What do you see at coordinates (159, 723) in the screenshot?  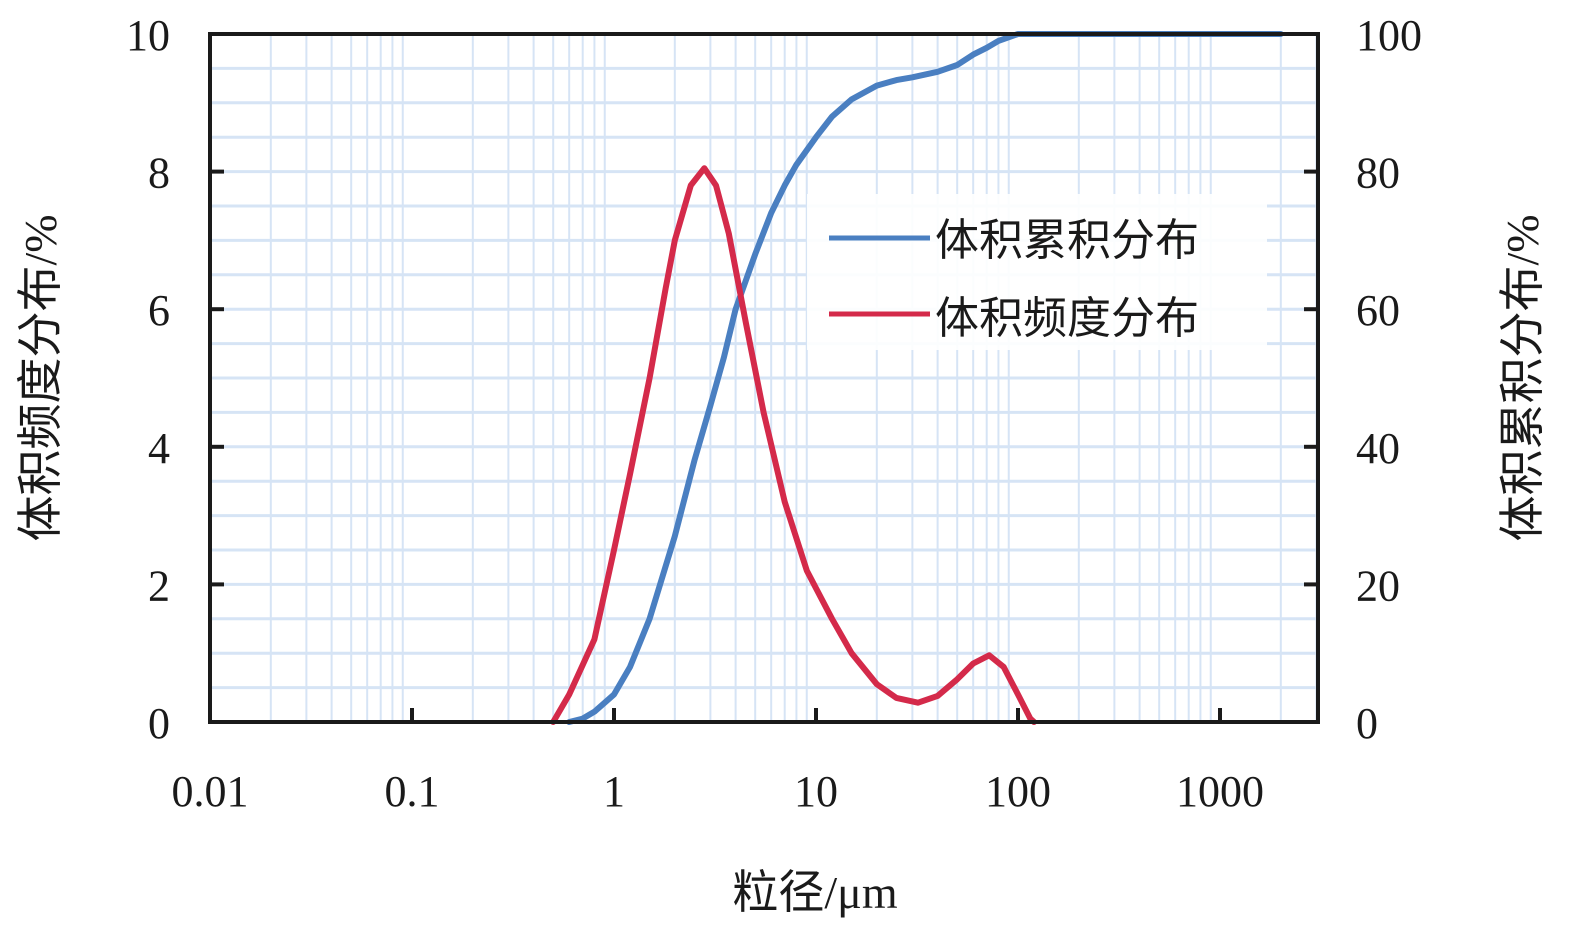 I see `left-y-tick-label: 0` at bounding box center [159, 723].